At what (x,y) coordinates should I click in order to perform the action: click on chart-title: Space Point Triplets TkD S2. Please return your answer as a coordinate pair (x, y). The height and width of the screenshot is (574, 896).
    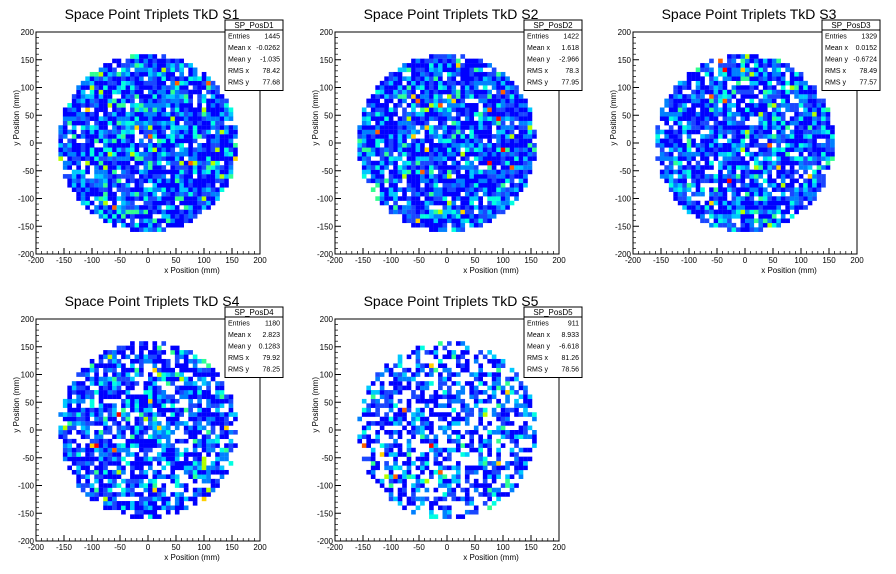
    Looking at the image, I should click on (451, 14).